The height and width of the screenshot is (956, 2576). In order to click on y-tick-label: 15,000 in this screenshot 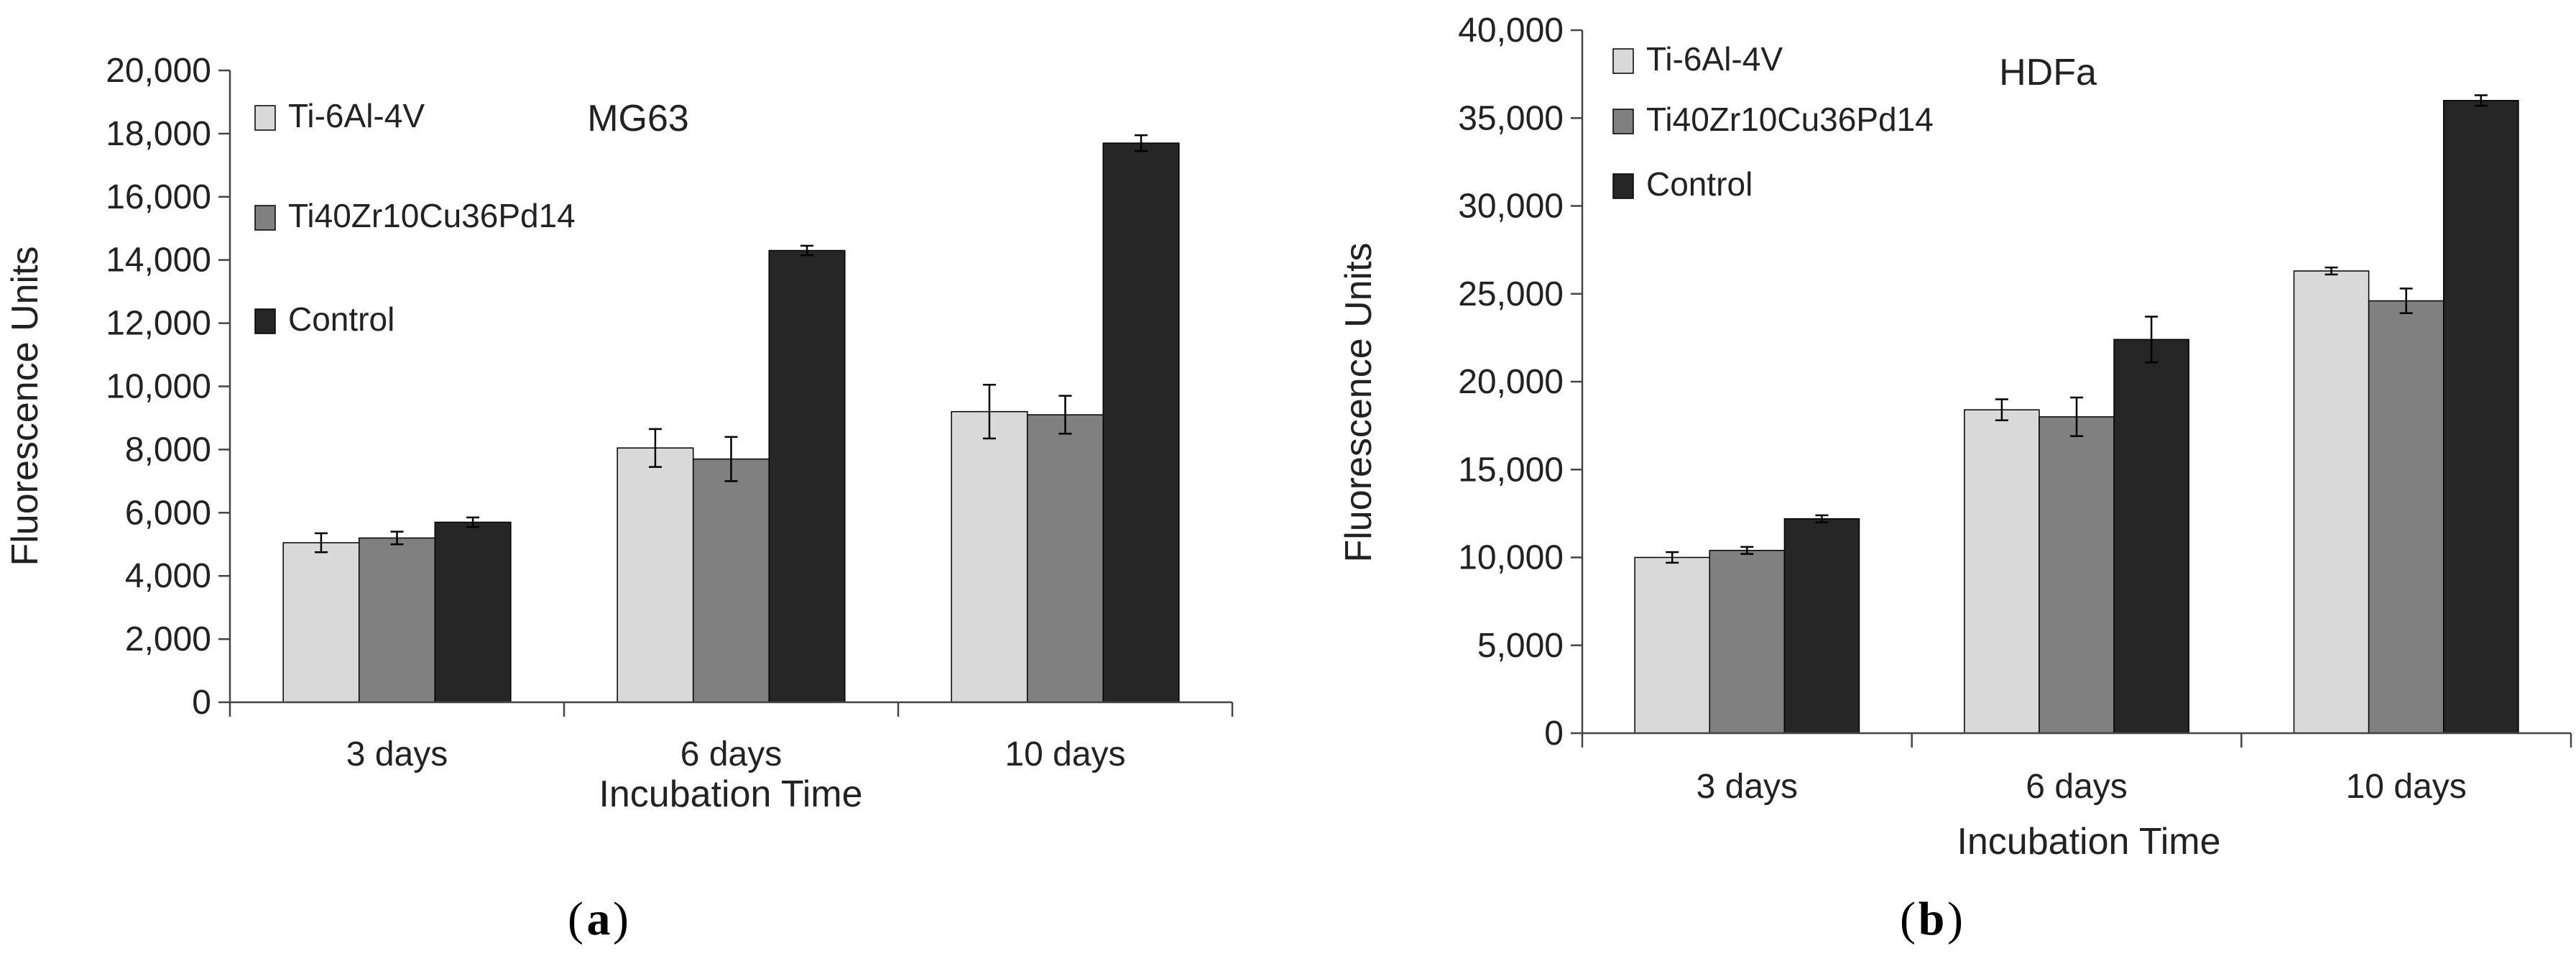, I will do `click(1511, 470)`.